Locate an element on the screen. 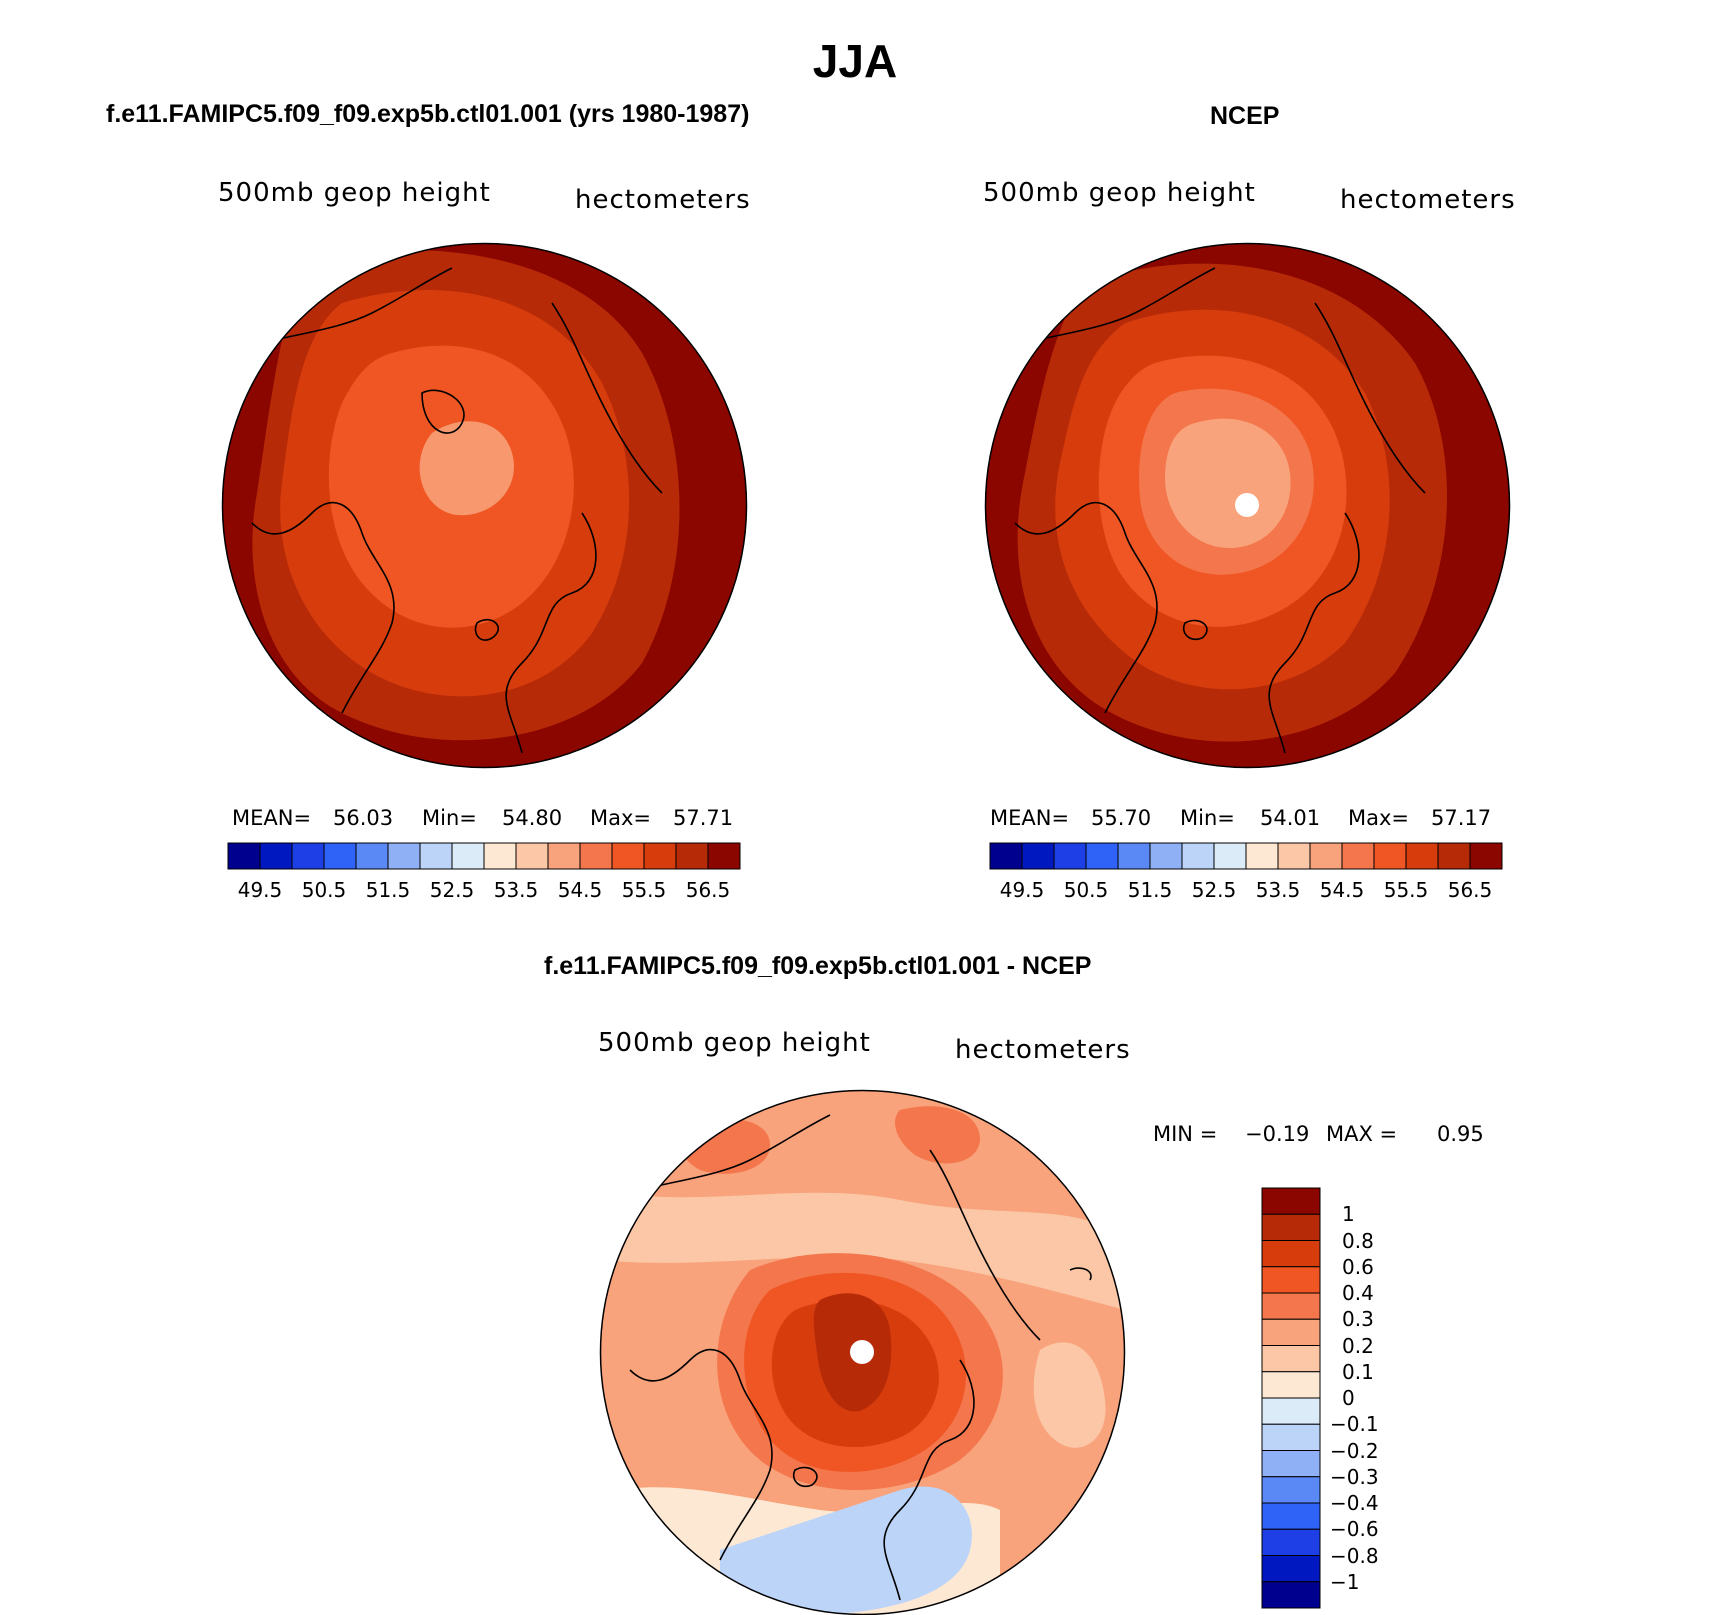 This screenshot has width=1710, height=1615. panel2-colorbar-tick-label: 52.5 is located at coordinates (1214, 890).